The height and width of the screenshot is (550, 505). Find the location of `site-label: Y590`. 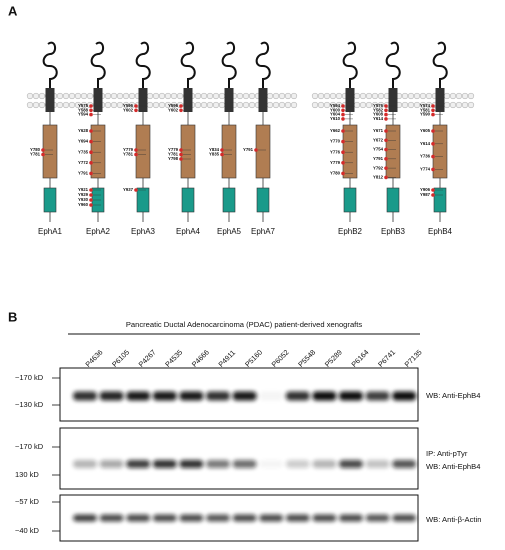

site-label: Y590 is located at coordinates (425, 114).